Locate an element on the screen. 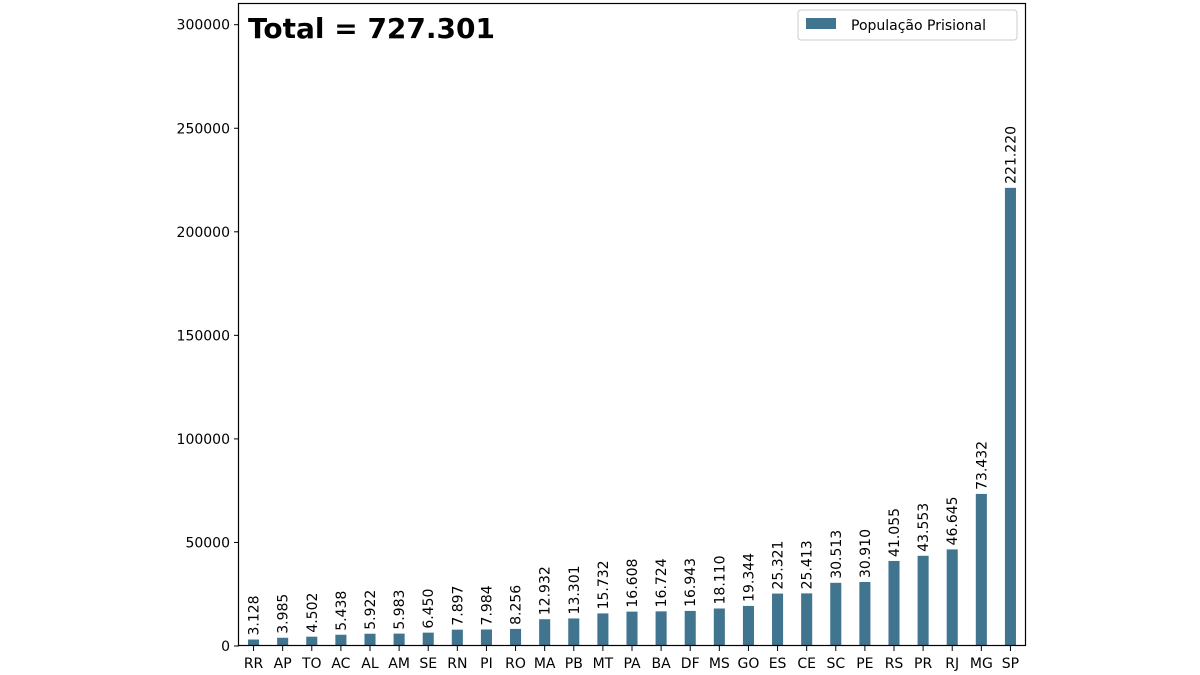 This screenshot has height=675, width=1200. x-tick-label-mg: MG is located at coordinates (981, 664).